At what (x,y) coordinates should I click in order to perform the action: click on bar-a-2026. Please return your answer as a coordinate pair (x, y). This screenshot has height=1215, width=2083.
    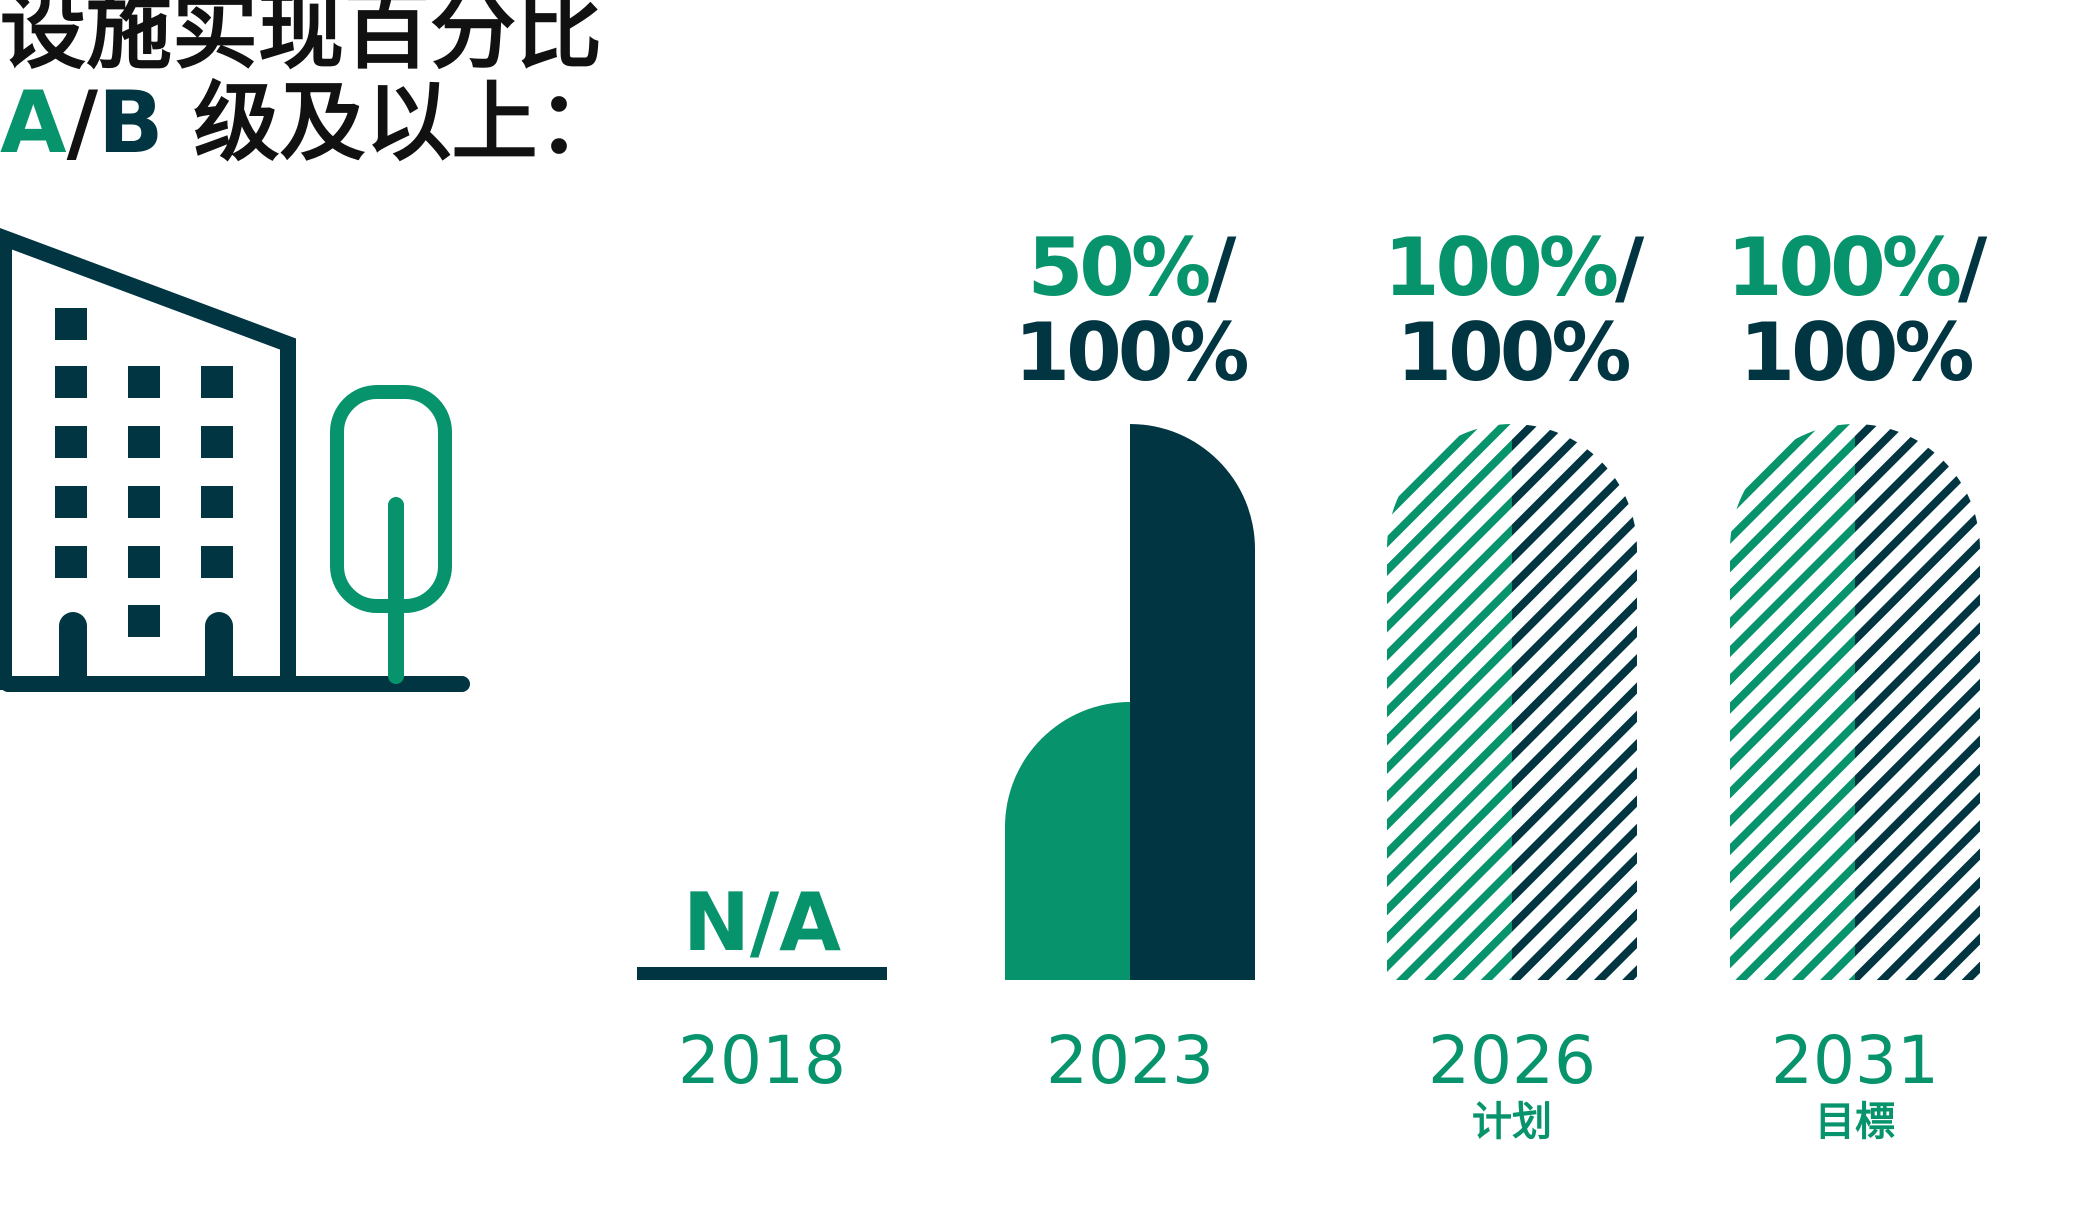
    Looking at the image, I should click on (1449, 702).